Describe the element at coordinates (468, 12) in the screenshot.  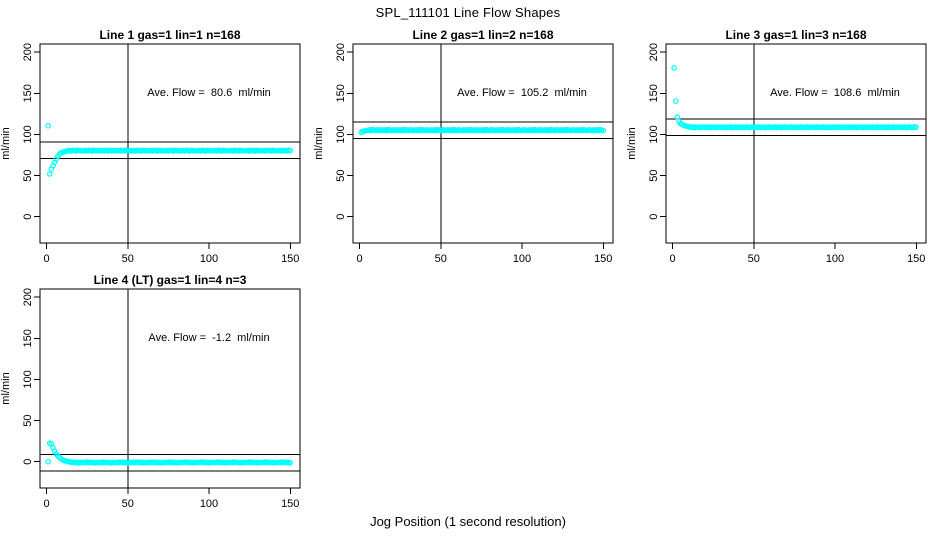
I see `figure-title: SPL_111101 Line Flow Shapes` at that location.